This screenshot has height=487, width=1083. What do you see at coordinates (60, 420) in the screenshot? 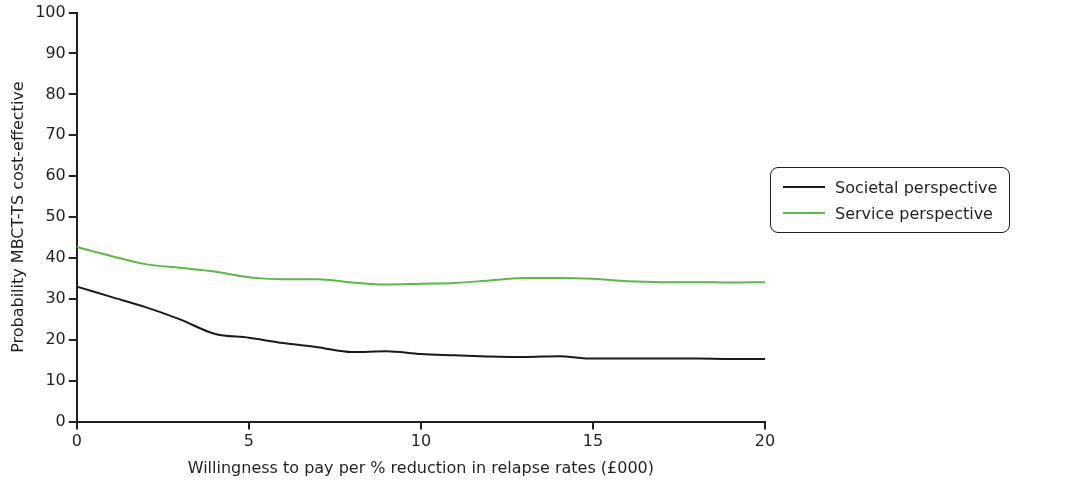
I see `y-tick-label: 0` at bounding box center [60, 420].